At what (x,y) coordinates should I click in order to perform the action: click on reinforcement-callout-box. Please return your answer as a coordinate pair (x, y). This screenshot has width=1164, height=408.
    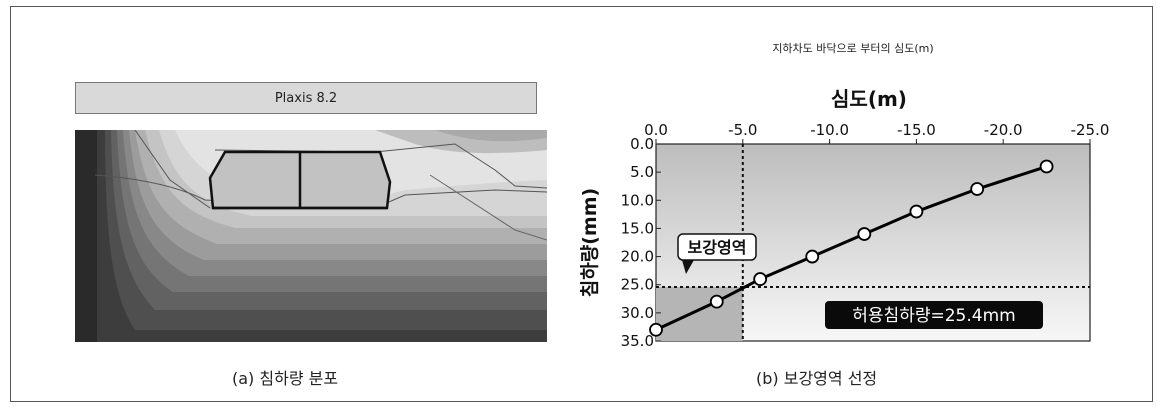
    Looking at the image, I should click on (717, 247).